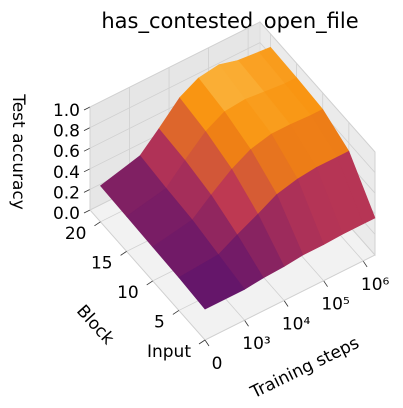  What do you see at coordinates (66, 152) in the screenshot?
I see `z-tick-label: 0.6` at bounding box center [66, 152].